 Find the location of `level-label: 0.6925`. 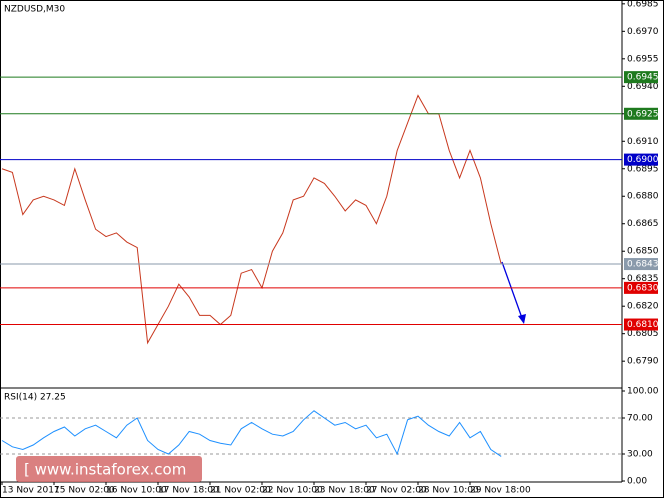

level-label: 0.6925 is located at coordinates (643, 114).